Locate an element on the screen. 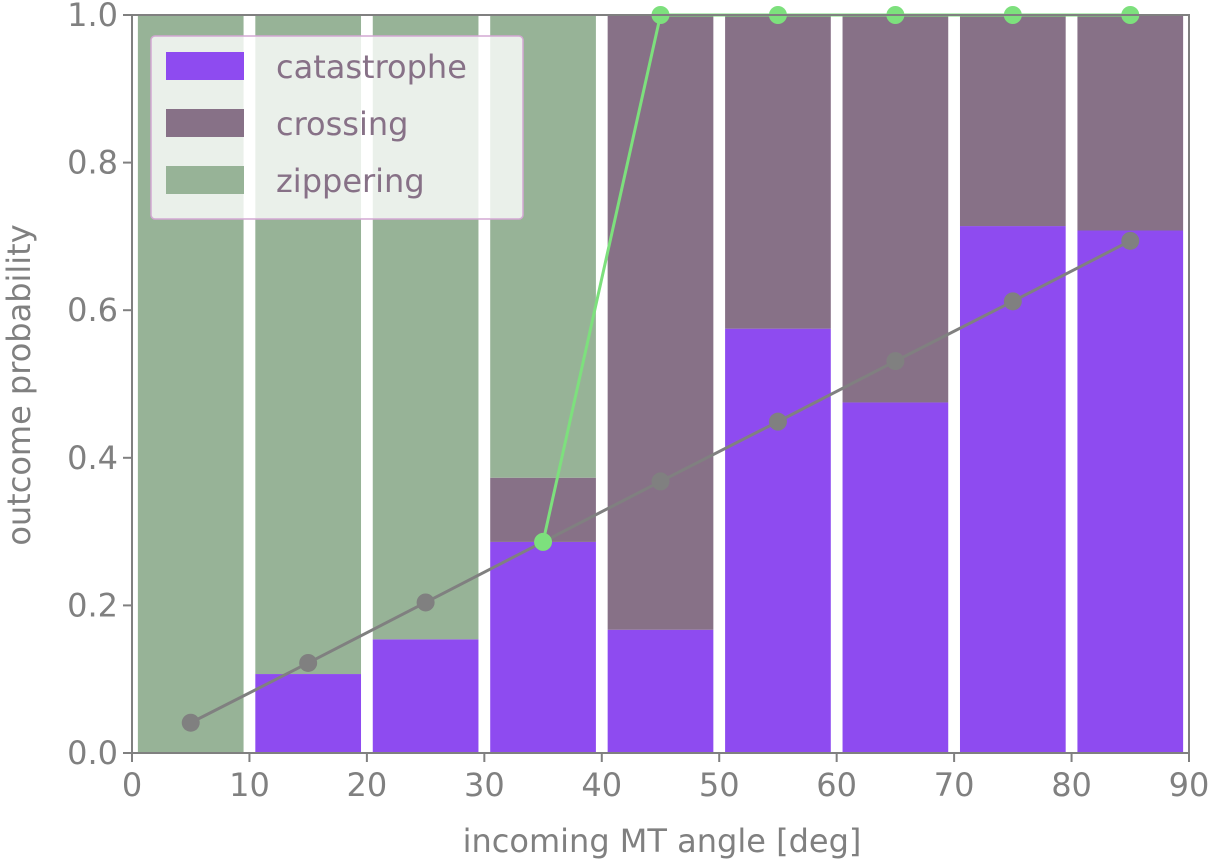 The image size is (1217, 860). legend: catastrophe crossing zippering is located at coordinates (337, 127).